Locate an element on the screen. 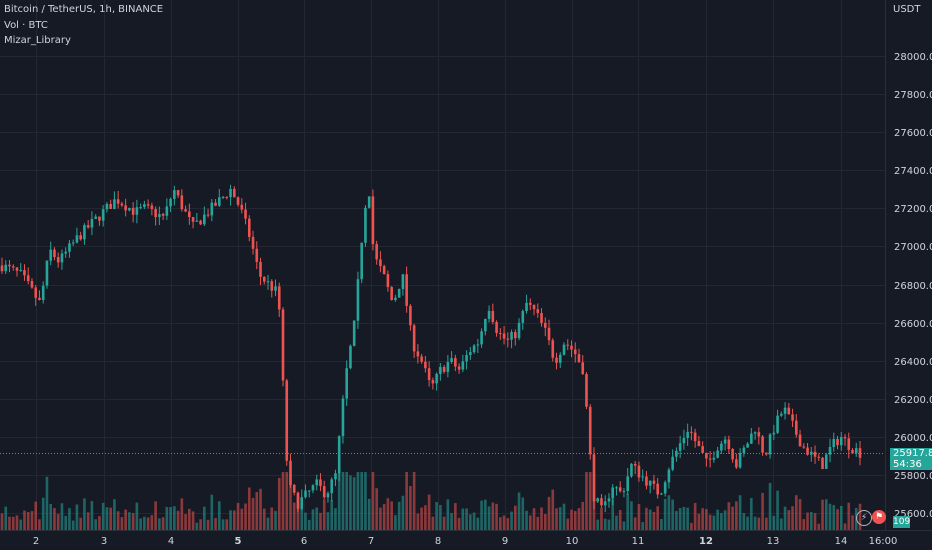  x-tick-label: 13 is located at coordinates (773, 541).